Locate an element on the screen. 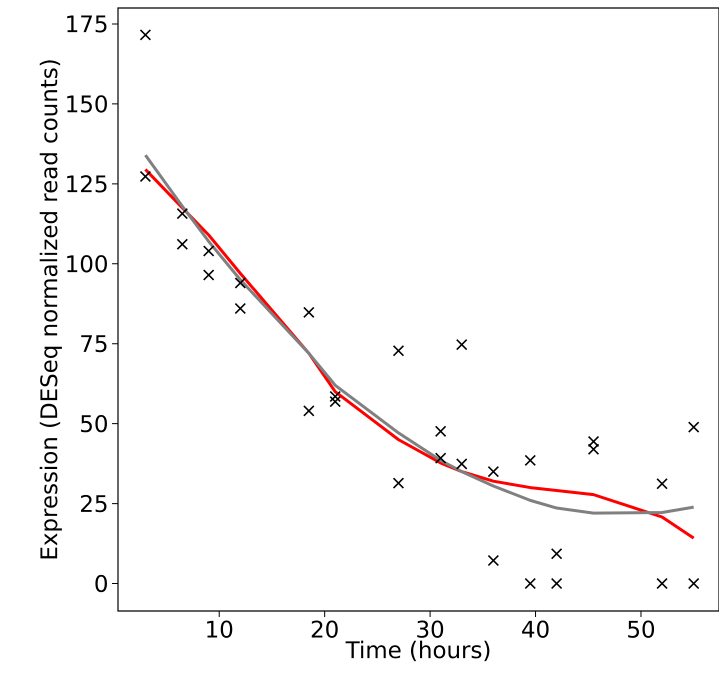 This screenshot has width=719, height=696. x-tick-label: 30 is located at coordinates (430, 629).